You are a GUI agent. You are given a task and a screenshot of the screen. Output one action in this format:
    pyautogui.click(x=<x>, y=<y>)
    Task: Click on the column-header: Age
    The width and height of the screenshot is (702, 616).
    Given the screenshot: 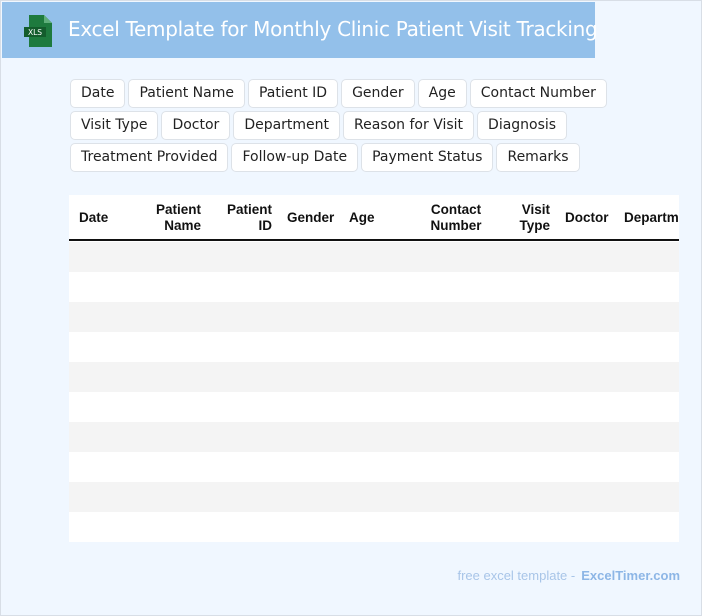 What is the action you would take?
    pyautogui.click(x=362, y=218)
    